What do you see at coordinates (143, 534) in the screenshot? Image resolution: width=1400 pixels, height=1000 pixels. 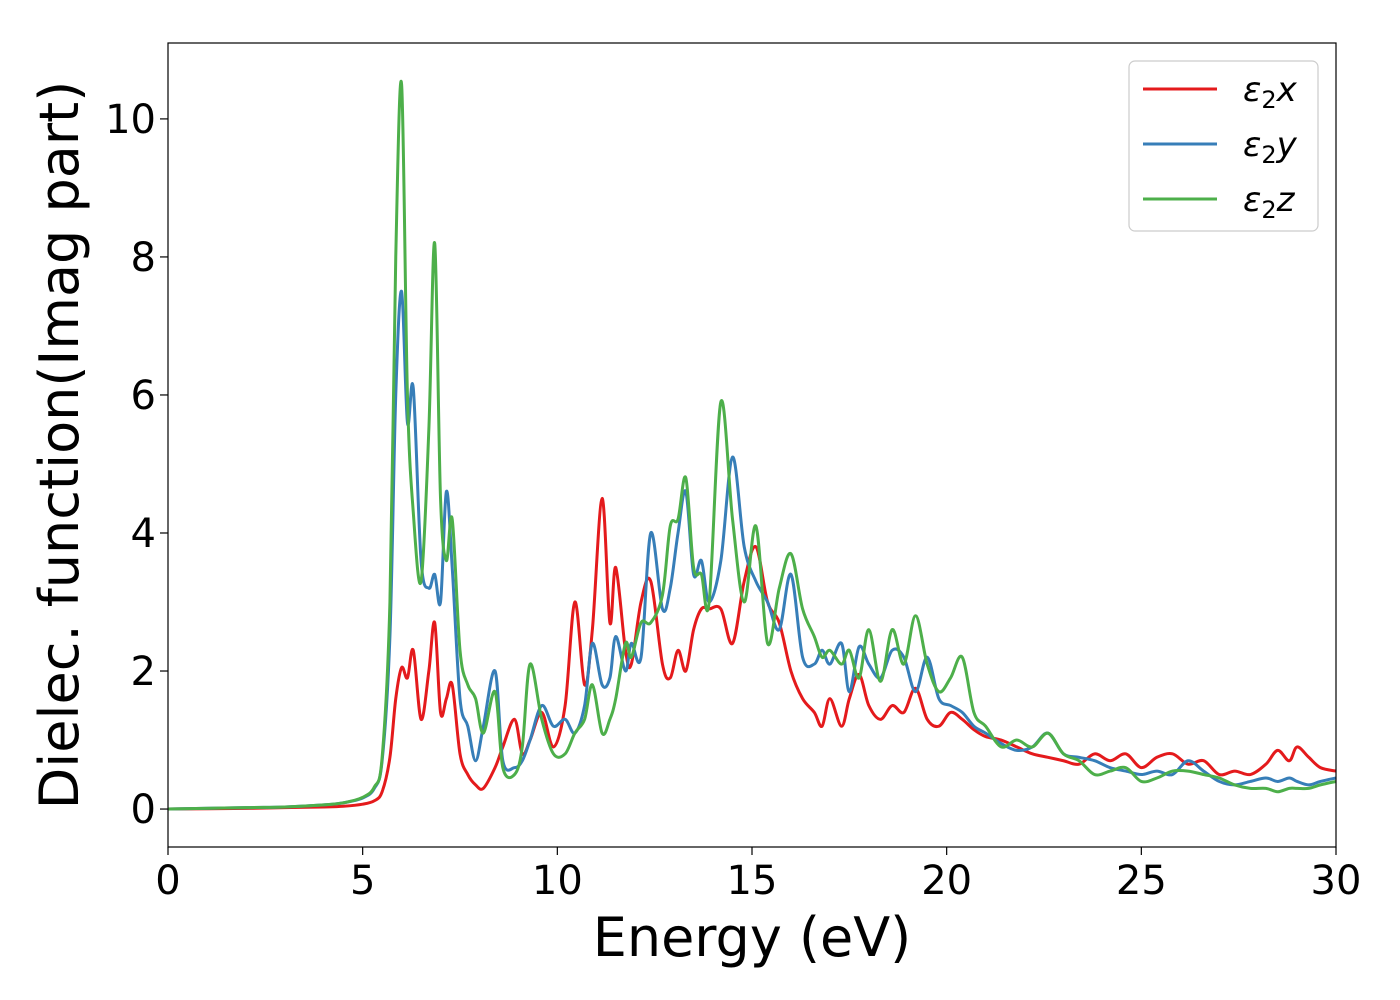 I see `y-tick-label: 4` at bounding box center [143, 534].